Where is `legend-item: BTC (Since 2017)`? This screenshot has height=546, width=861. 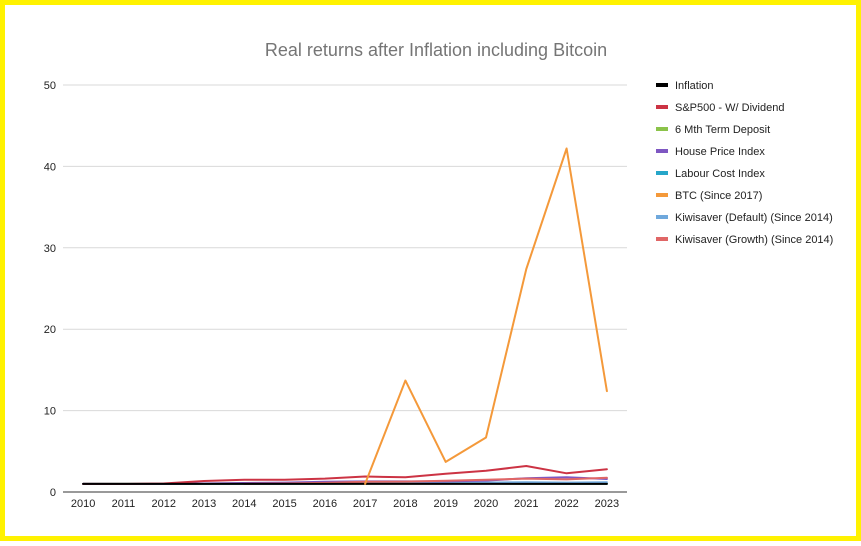
legend-item: BTC (Since 2017) is located at coordinates (709, 196).